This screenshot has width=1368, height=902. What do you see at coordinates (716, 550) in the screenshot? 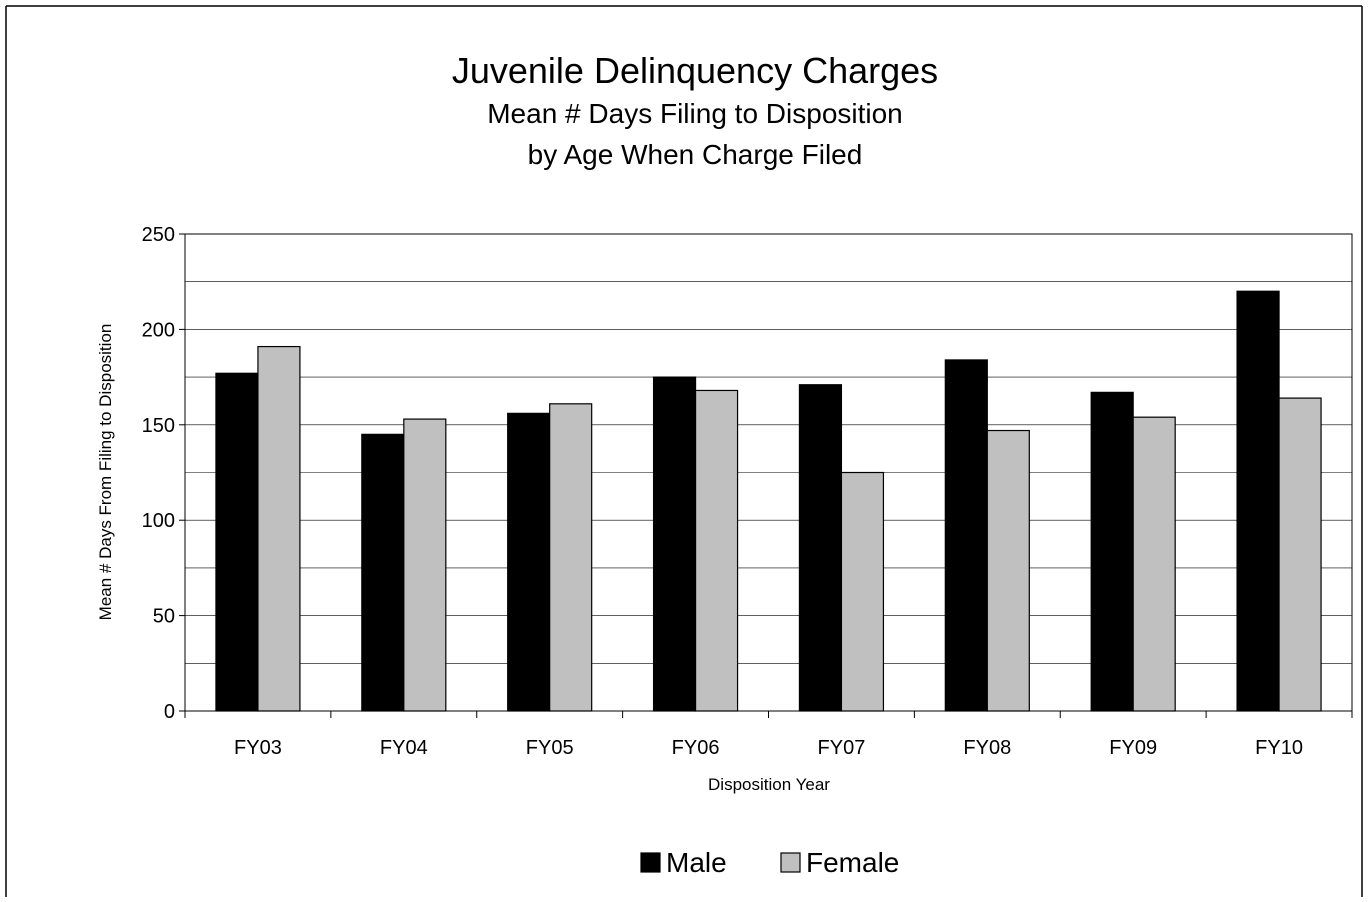
I see `bar-female-fy06` at bounding box center [716, 550].